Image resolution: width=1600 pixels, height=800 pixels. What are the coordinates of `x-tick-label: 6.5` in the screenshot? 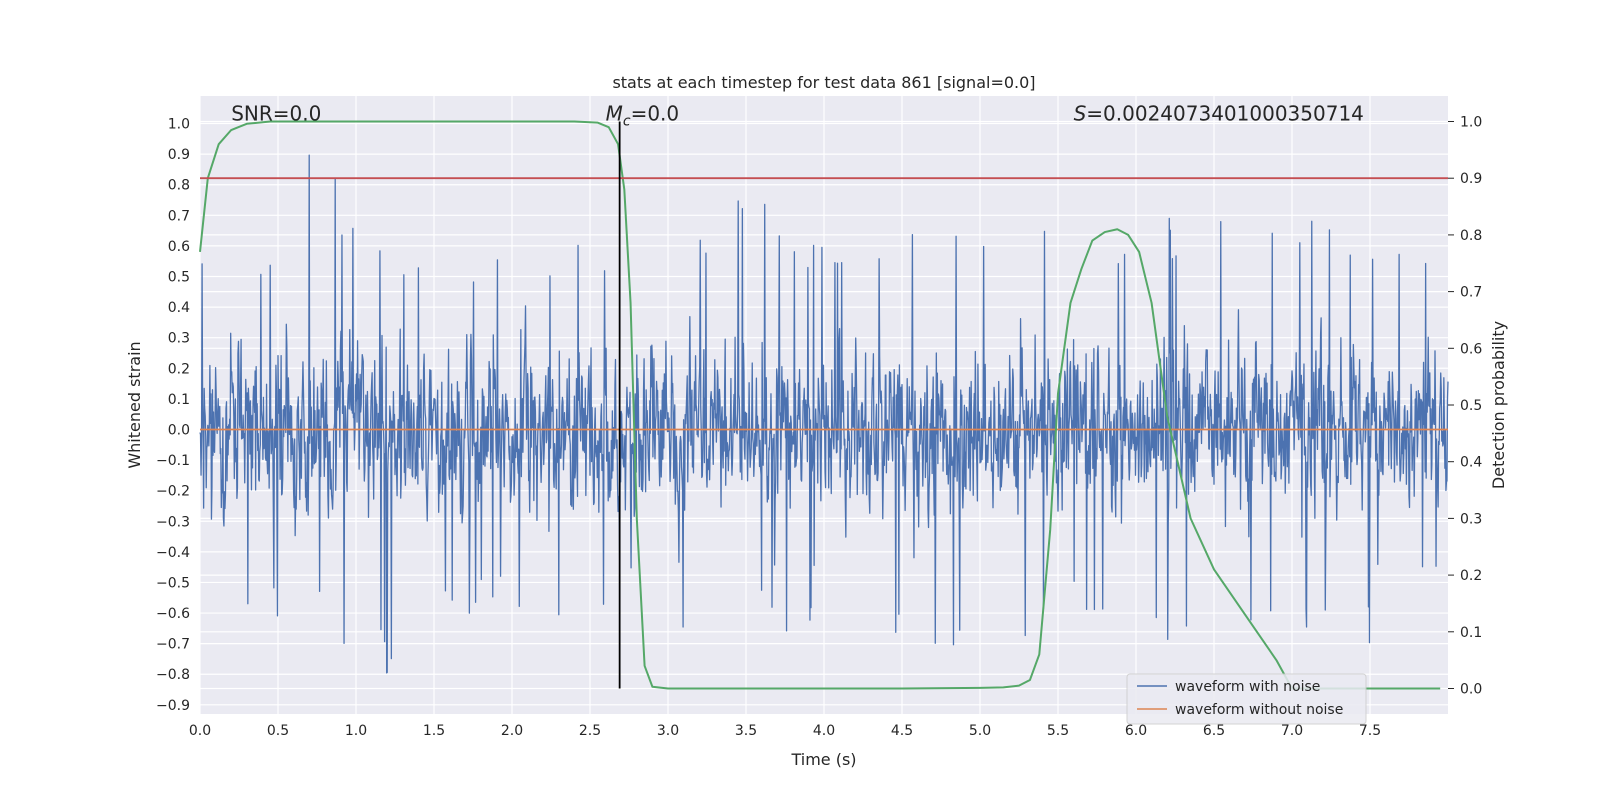 It's located at (1214, 731).